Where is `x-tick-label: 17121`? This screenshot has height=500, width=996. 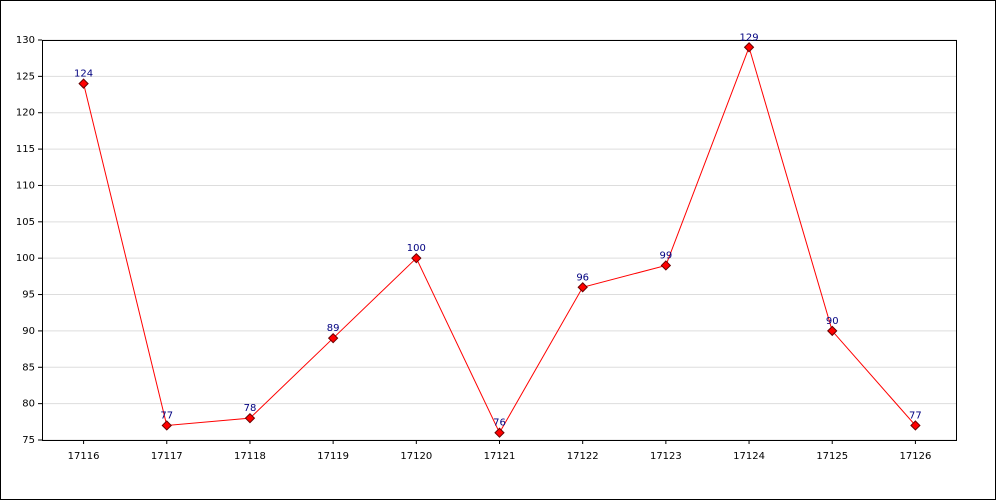 x-tick-label: 17121 is located at coordinates (500, 456).